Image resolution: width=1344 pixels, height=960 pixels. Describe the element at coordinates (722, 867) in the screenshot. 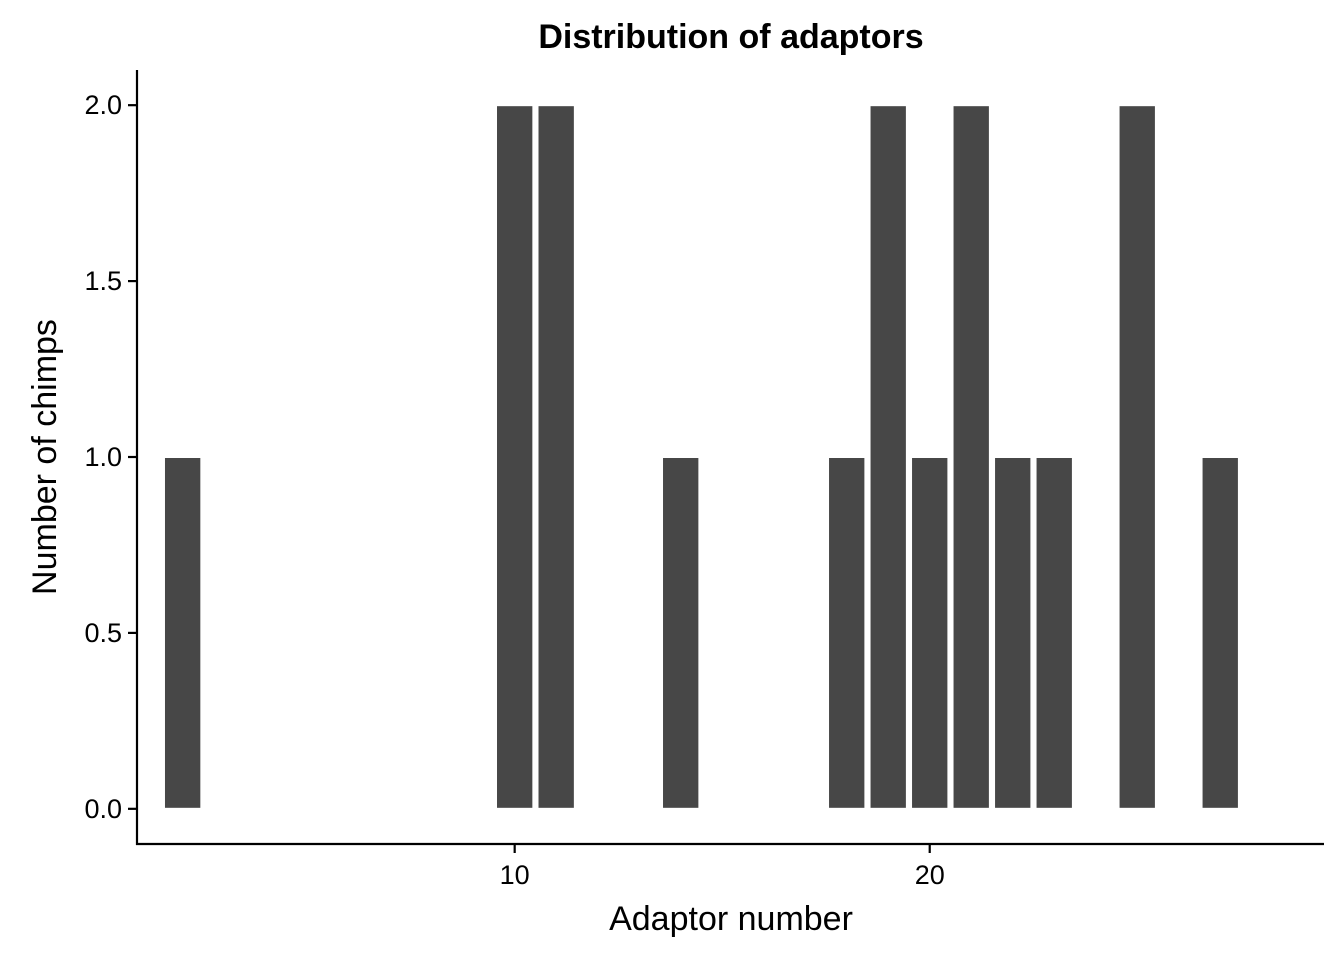

I see `x-ticks-group: 10 20` at that location.